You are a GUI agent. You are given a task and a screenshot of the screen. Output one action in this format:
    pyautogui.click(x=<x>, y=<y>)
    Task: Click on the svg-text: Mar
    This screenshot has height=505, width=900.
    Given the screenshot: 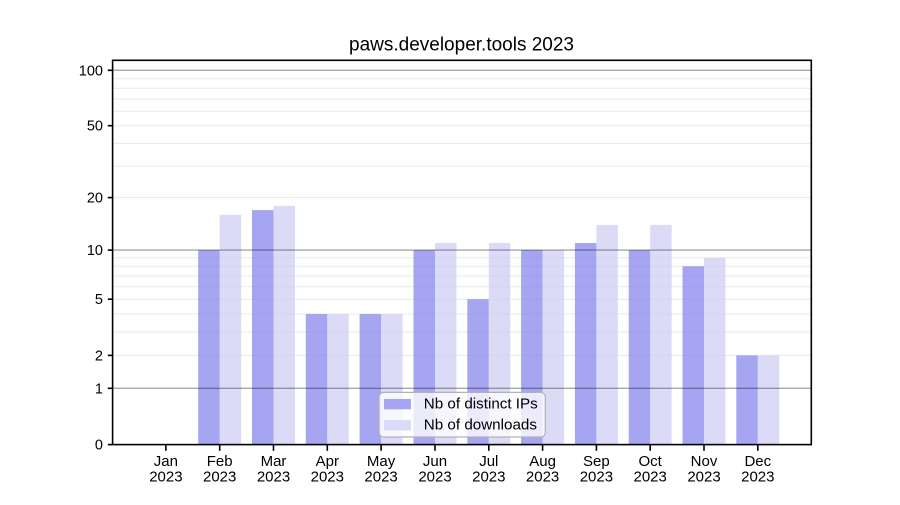 What is the action you would take?
    pyautogui.click(x=274, y=461)
    